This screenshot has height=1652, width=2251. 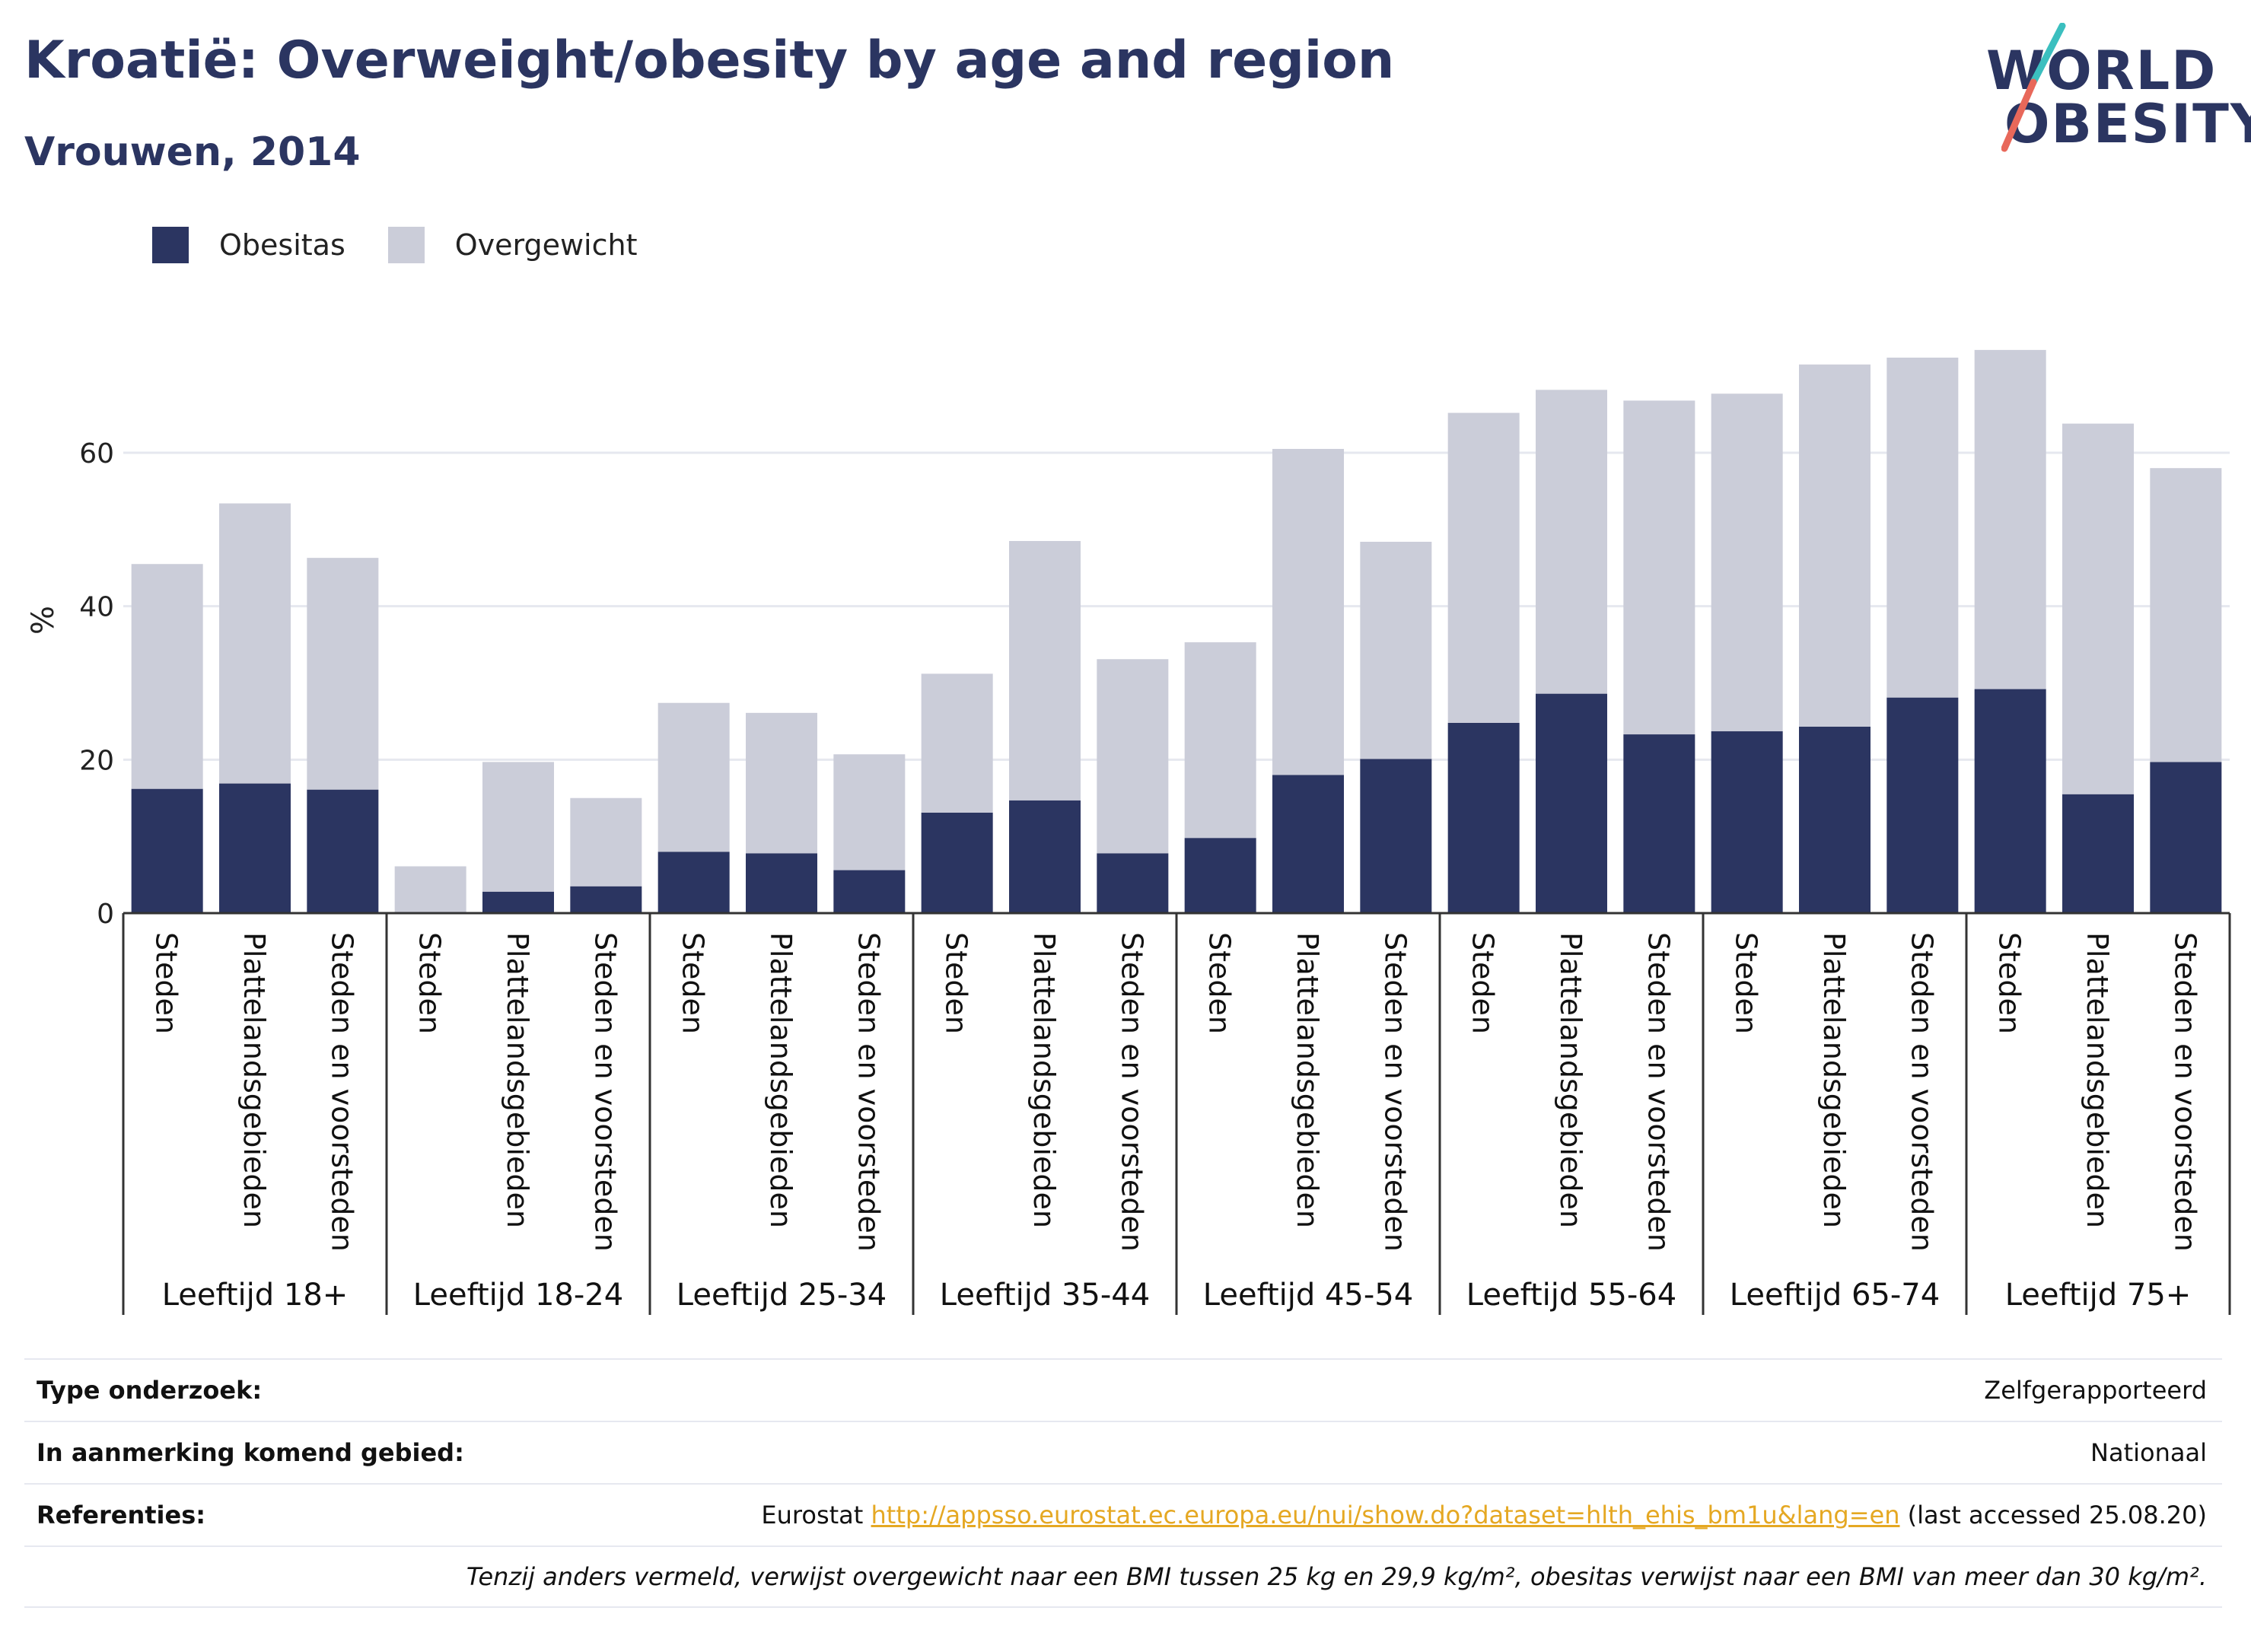 I want to click on world-obesity-logo: WORLD OBESITY, so click(x=2118, y=95).